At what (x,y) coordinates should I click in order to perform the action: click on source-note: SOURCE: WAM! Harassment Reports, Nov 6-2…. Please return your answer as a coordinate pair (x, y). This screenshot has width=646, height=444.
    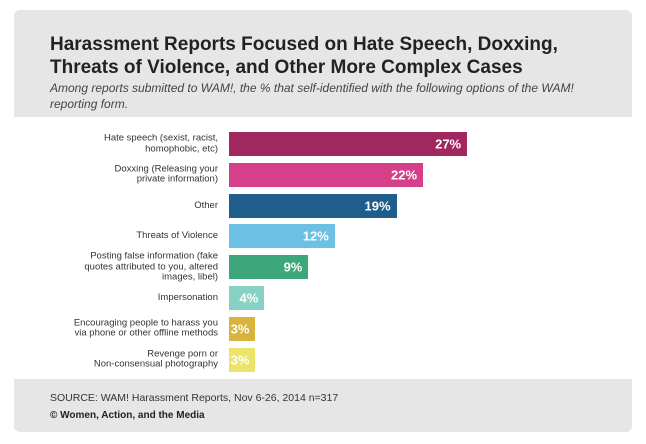
    Looking at the image, I should click on (194, 398).